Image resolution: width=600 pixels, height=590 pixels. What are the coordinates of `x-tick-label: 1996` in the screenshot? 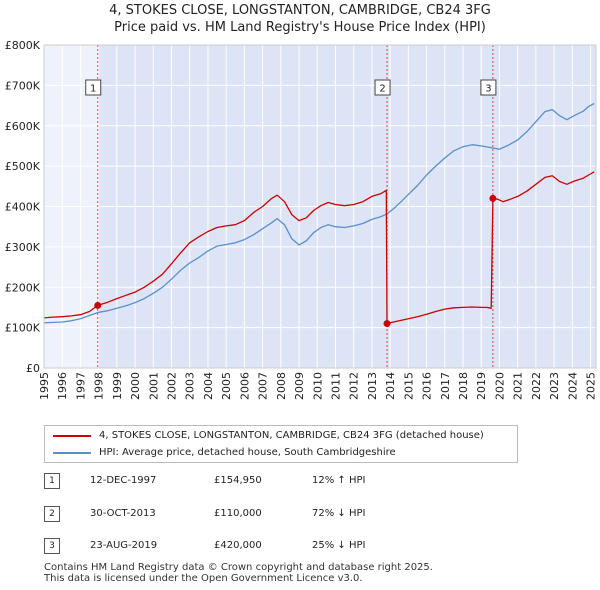 It's located at (62, 386).